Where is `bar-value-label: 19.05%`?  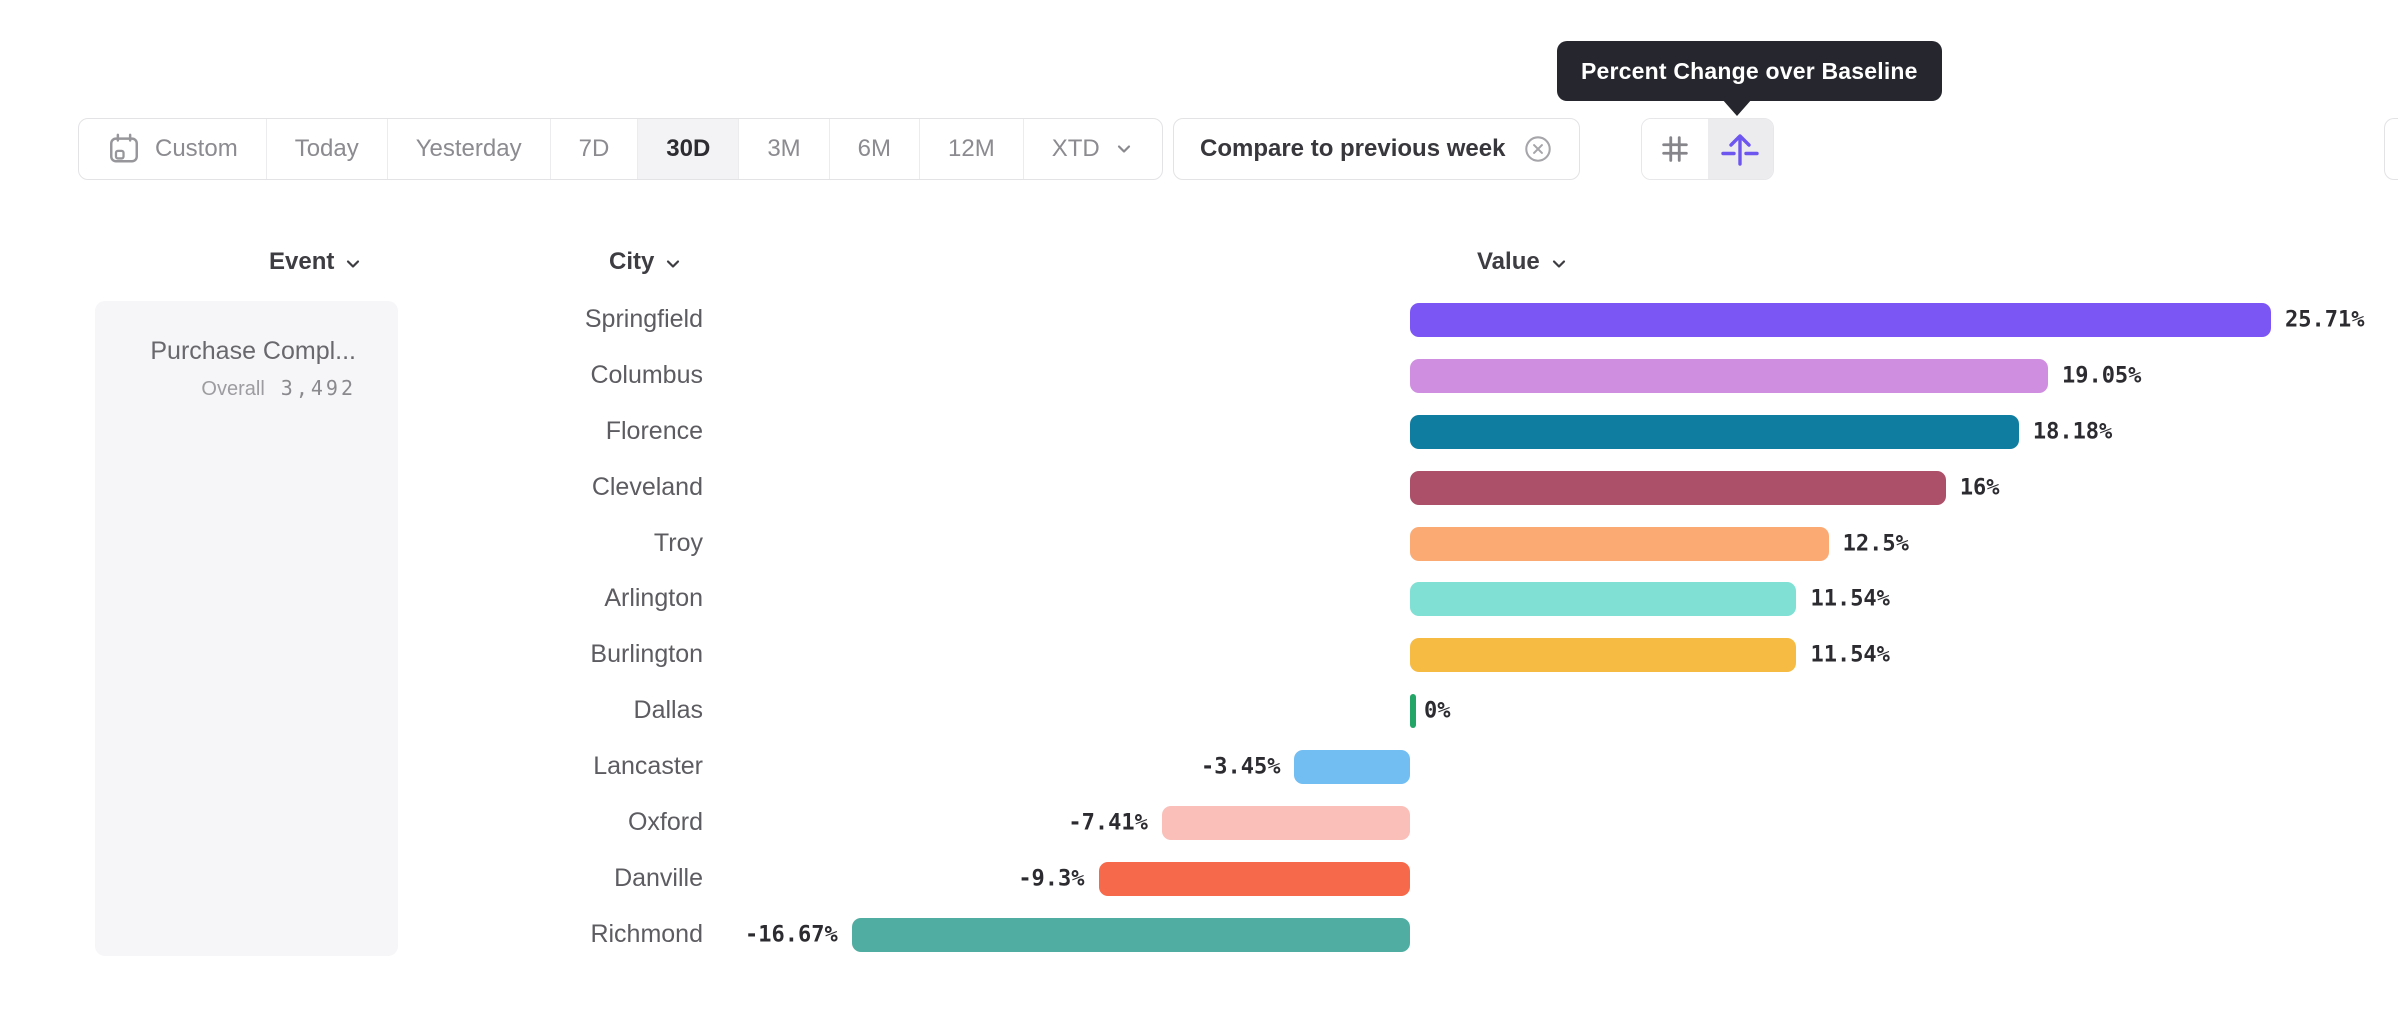
bar-value-label: 19.05% is located at coordinates (2101, 376).